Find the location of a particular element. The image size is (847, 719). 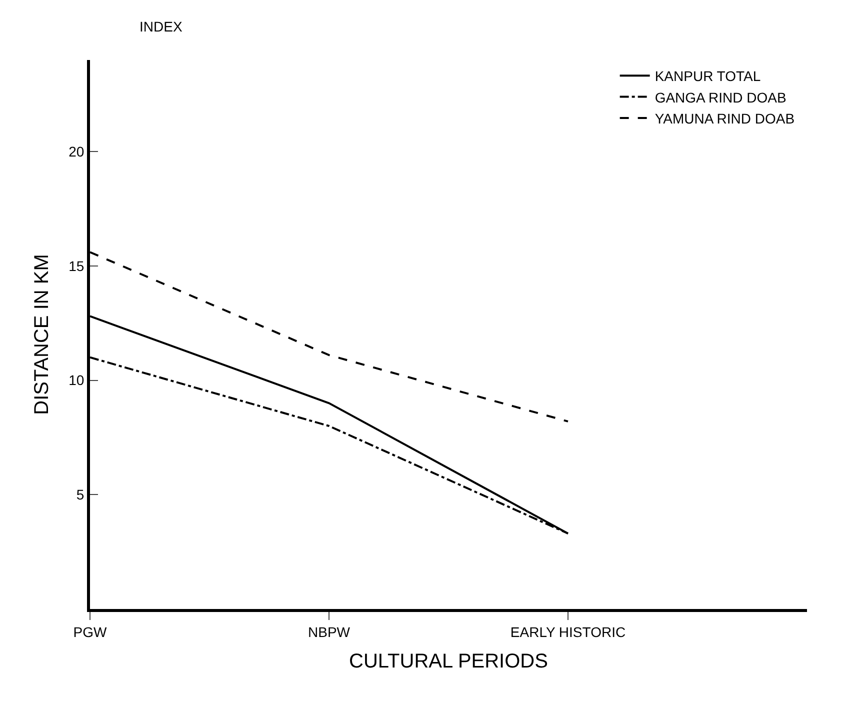

legend-label: YAMUNA RIND DOAB is located at coordinates (724, 118).